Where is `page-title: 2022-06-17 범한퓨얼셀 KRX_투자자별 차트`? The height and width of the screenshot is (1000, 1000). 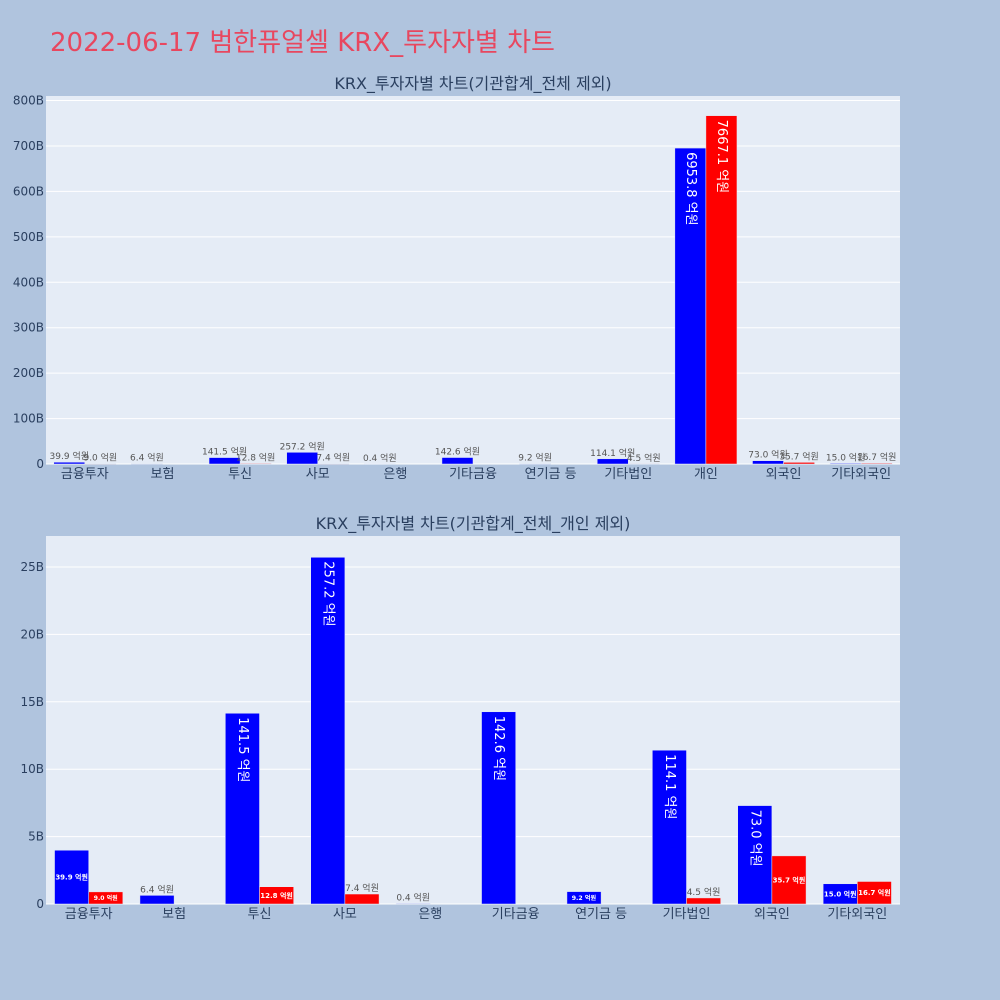
page-title: 2022-06-17 범한퓨얼셀 KRX_투자자별 차트 is located at coordinates (302, 43).